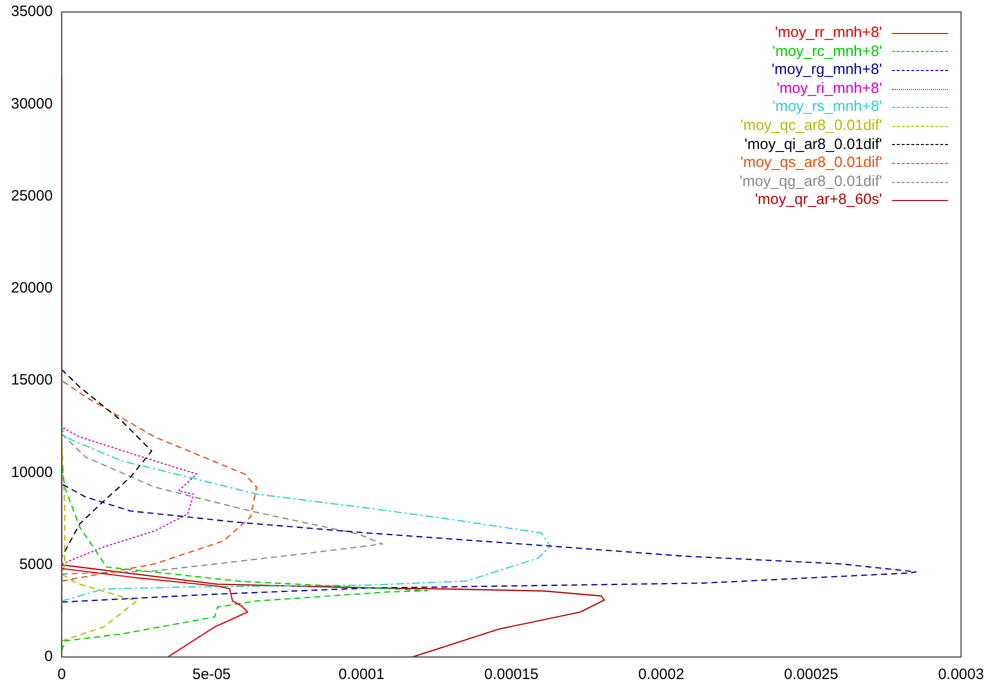  What do you see at coordinates (961, 675) in the screenshot?
I see `x-tick-label: 0.0003` at bounding box center [961, 675].